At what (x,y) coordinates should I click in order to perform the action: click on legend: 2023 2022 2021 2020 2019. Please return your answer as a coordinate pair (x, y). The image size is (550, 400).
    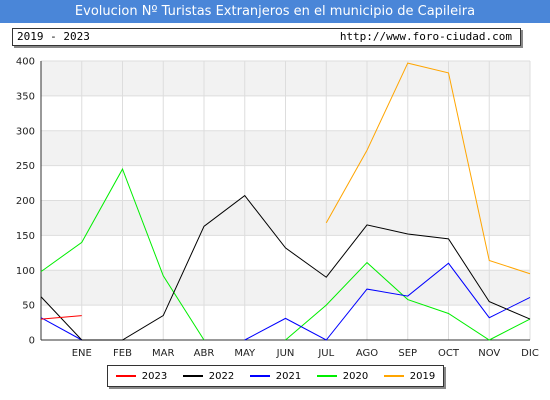
    Looking at the image, I should click on (275, 376).